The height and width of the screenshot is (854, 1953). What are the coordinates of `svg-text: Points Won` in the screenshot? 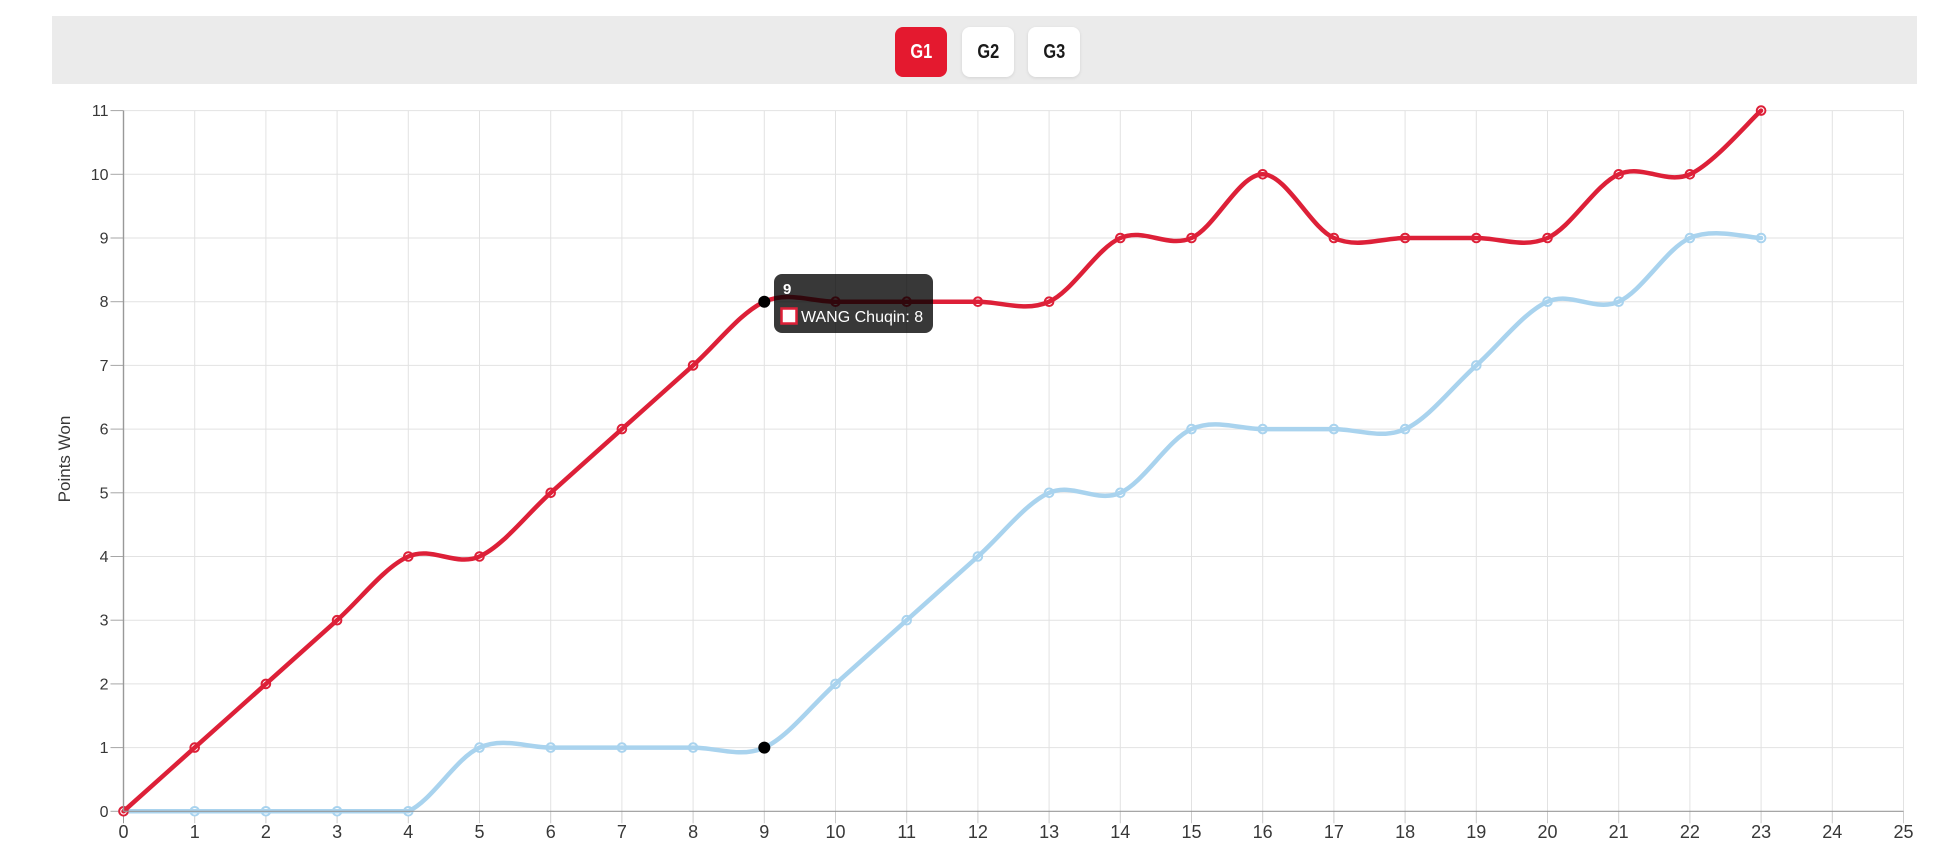 It's located at (64, 459).